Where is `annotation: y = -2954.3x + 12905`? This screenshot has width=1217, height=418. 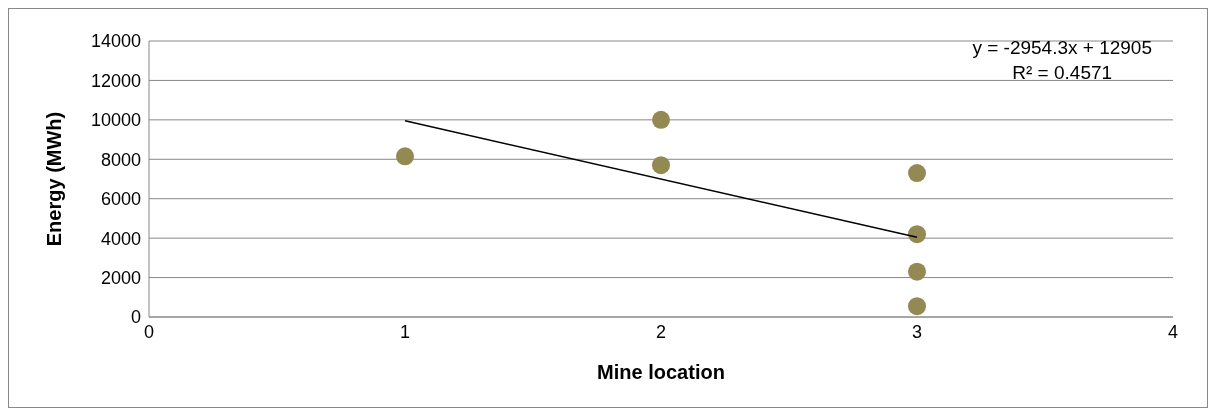
annotation: y = -2954.3x + 12905 is located at coordinates (1062, 48).